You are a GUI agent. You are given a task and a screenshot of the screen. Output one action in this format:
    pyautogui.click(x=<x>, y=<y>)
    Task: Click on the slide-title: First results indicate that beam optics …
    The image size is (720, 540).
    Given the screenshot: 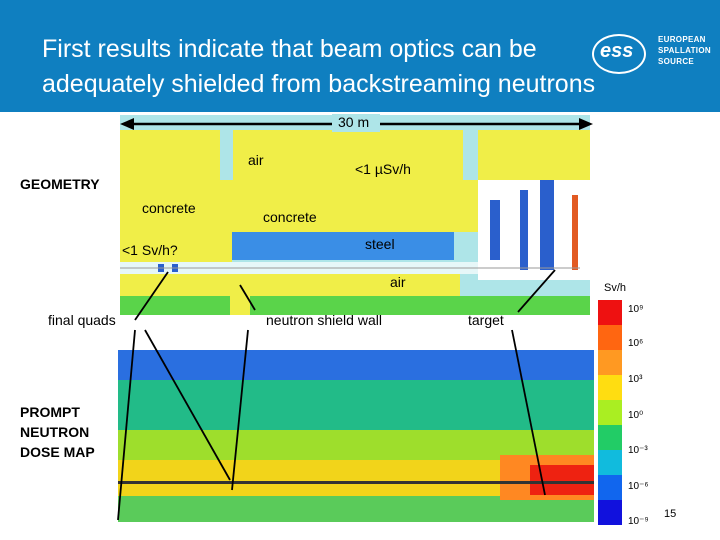 What is the action you would take?
    pyautogui.click(x=319, y=66)
    